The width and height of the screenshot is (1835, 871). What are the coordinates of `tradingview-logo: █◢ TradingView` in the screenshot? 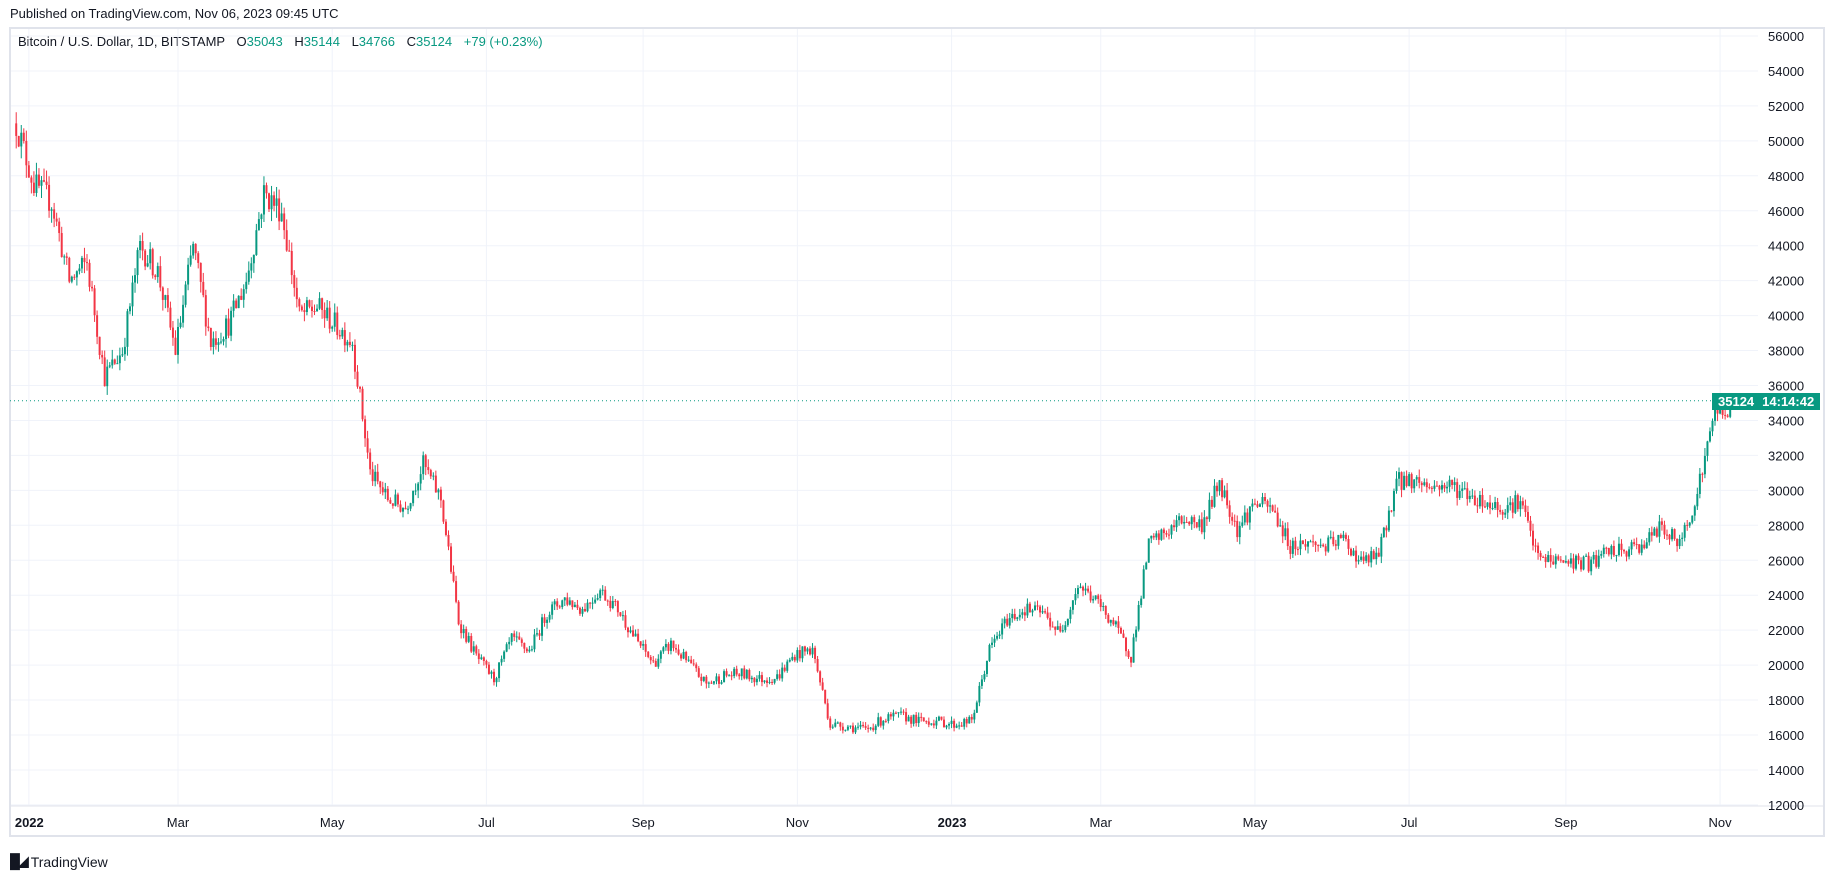 It's located at (59, 861).